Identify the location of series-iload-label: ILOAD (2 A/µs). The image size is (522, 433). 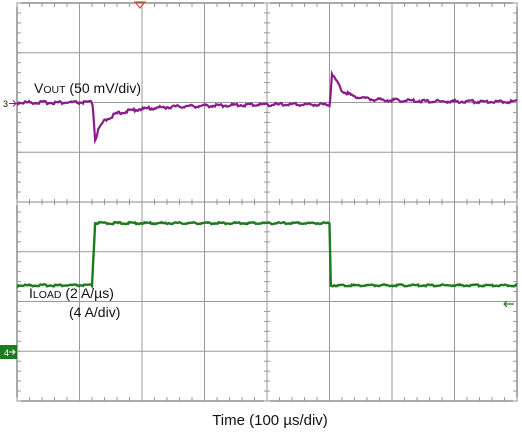
(71, 293).